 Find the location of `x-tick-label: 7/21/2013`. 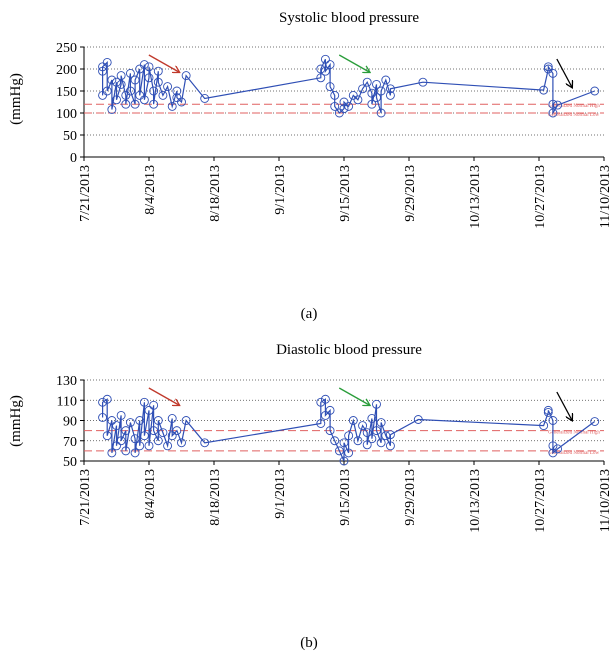

x-tick-label: 7/21/2013 is located at coordinates (85, 497).